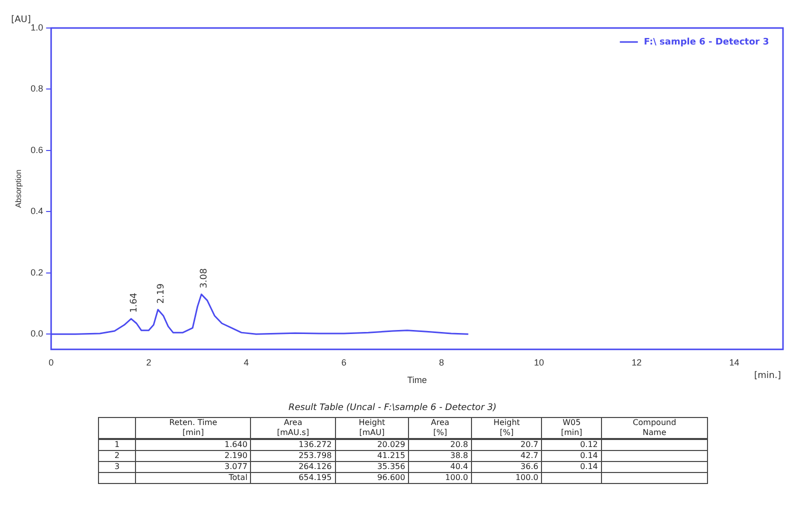 This screenshot has width=785, height=520. Describe the element at coordinates (372, 444) in the screenshot. I see `text: 20.029` at that location.